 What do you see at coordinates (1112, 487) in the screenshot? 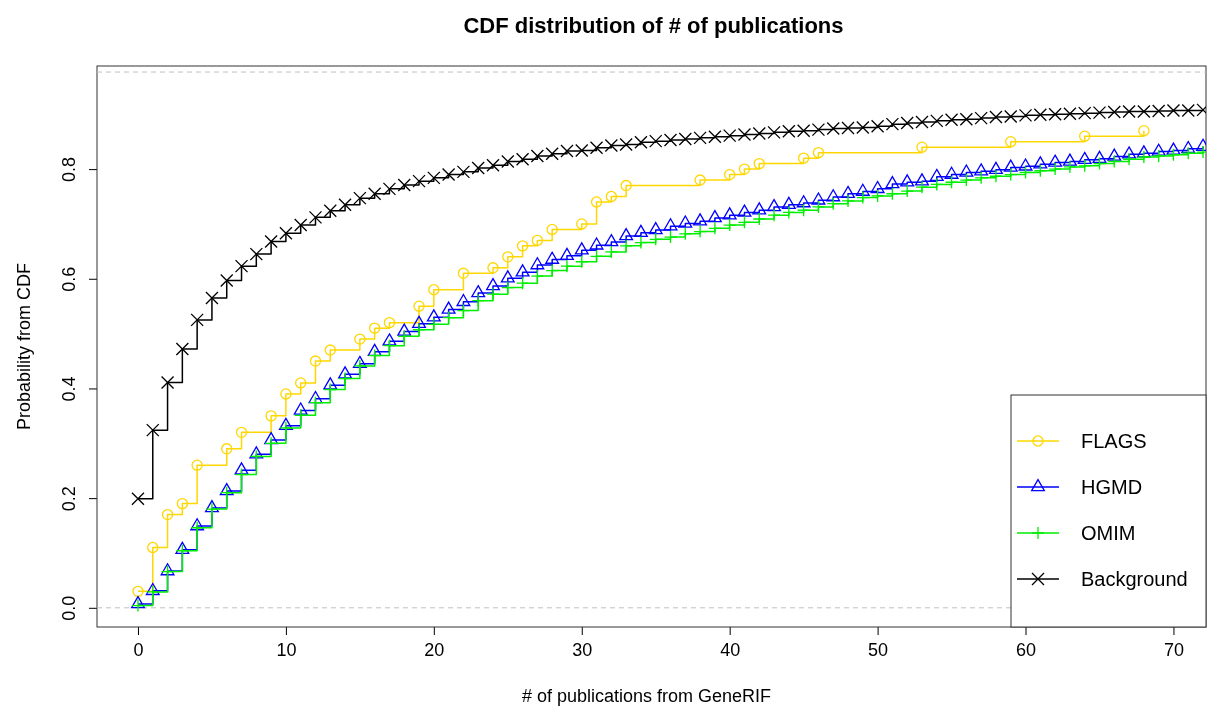
I see `legend-label: HGMD` at bounding box center [1112, 487].